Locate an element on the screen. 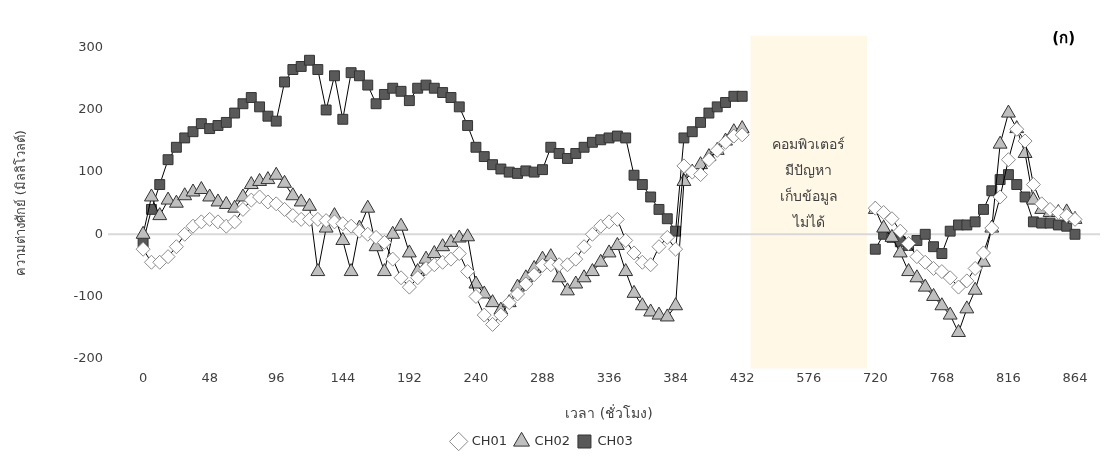  band-label: คอมพิวเตอร์ มีปัญหา เก็บข้อมูล ไม่ได้ is located at coordinates (809, 183).